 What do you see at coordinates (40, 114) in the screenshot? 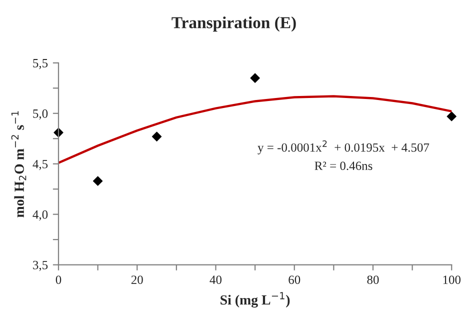
I see `y-tick-label: 5,0` at bounding box center [40, 114].